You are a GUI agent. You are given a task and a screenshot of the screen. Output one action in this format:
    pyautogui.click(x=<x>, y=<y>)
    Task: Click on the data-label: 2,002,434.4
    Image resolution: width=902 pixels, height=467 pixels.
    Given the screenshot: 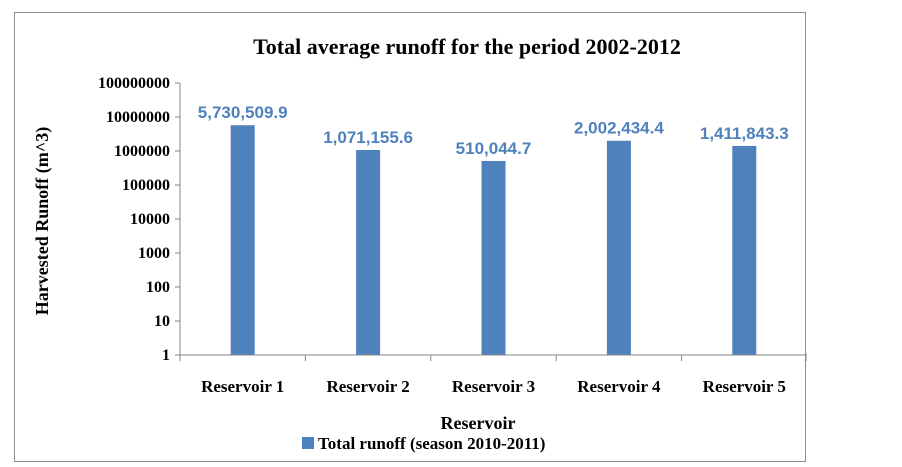 What is the action you would take?
    pyautogui.click(x=619, y=128)
    